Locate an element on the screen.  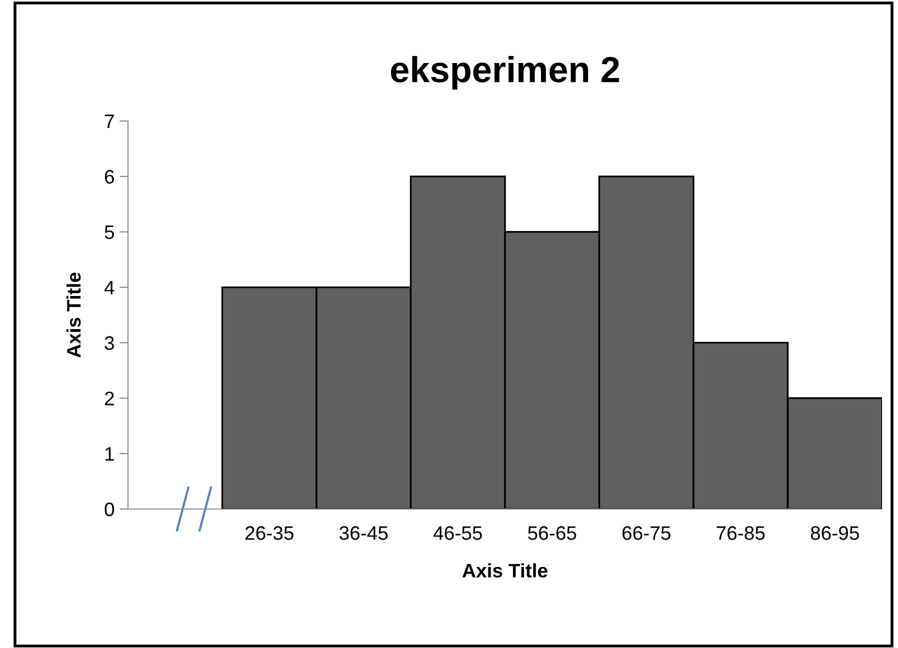
y-tick-label: 7 is located at coordinates (109, 121).